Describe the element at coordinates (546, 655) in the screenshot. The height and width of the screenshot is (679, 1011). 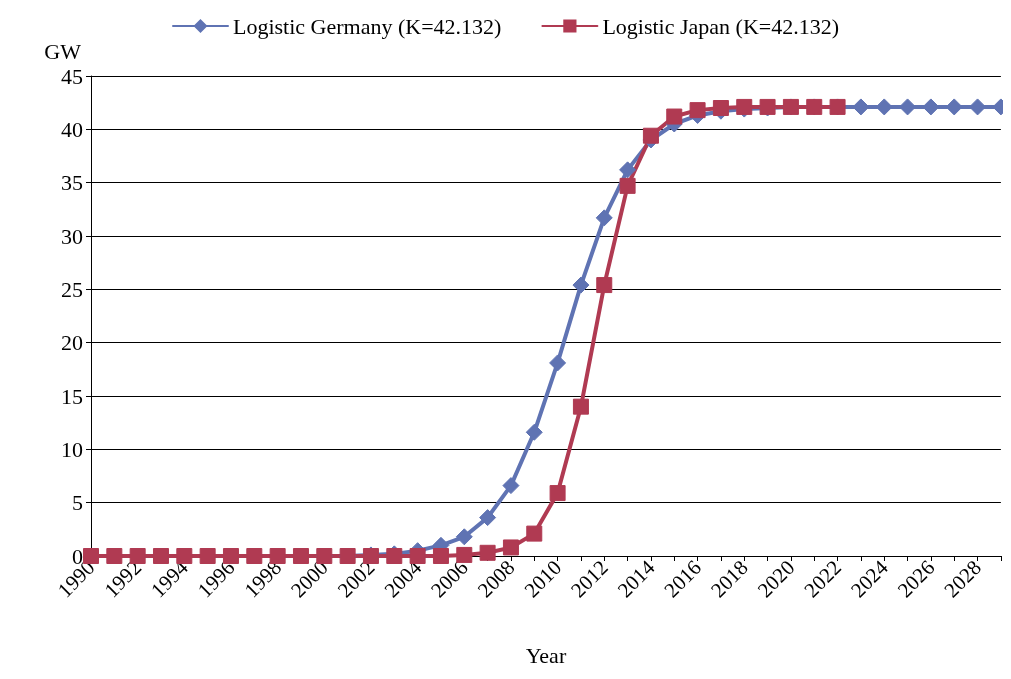
I see `x-axis-title: Year` at that location.